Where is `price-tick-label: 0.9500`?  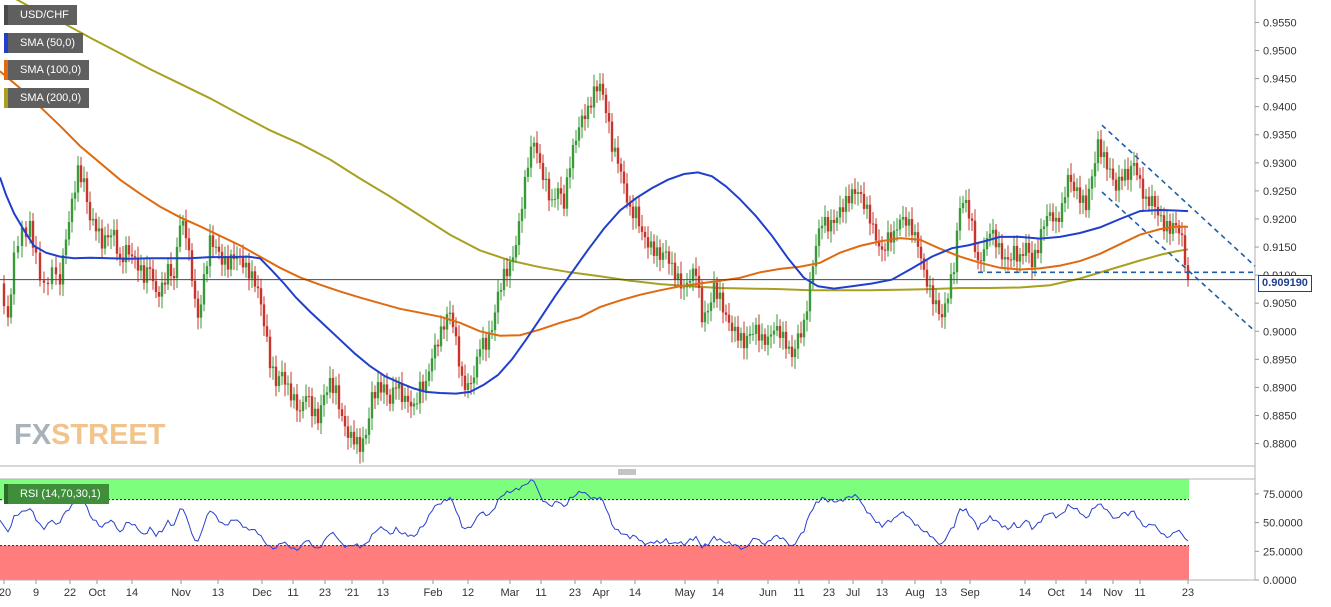 price-tick-label: 0.9500 is located at coordinates (1280, 52).